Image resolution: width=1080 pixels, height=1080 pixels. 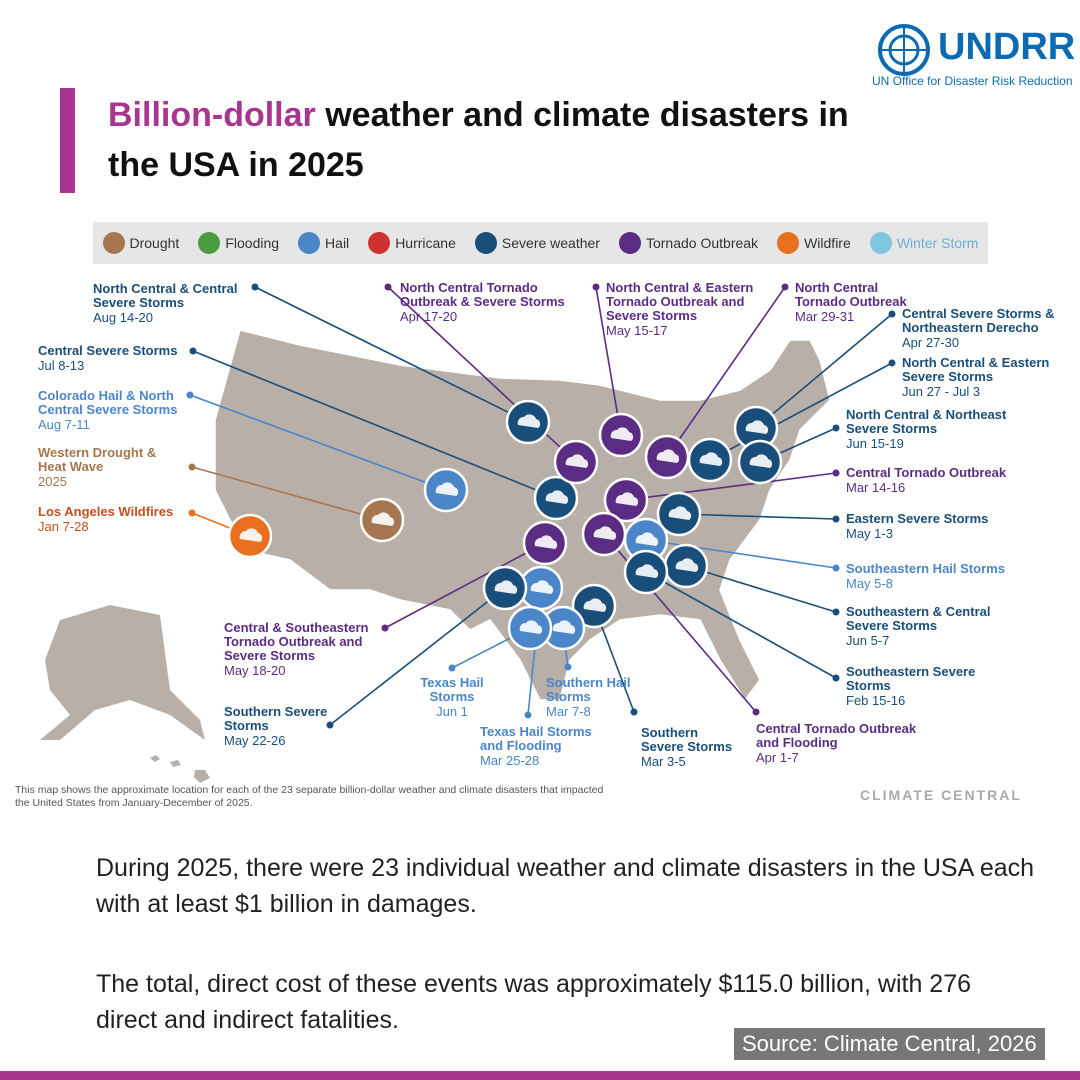 What do you see at coordinates (540, 746) in the screenshot?
I see `event-label: Texas Hail Storms and Flooding Mar 25-28` at bounding box center [540, 746].